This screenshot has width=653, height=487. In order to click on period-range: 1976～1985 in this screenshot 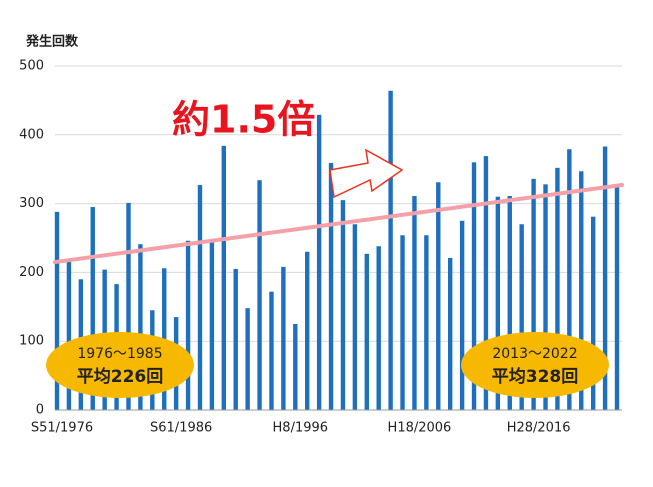, I will do `click(119, 354)`.